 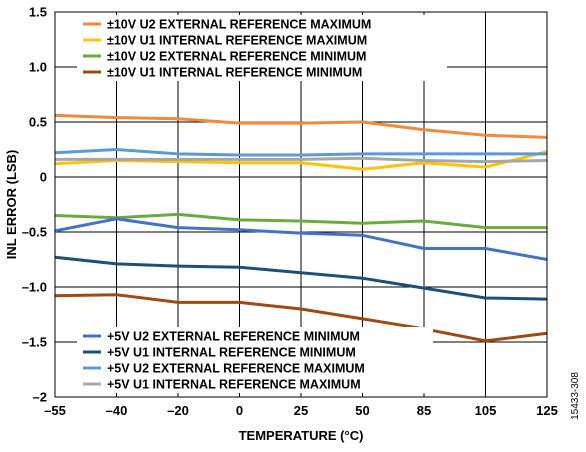 I want to click on y-tick-label: 0.5, so click(x=38, y=122).